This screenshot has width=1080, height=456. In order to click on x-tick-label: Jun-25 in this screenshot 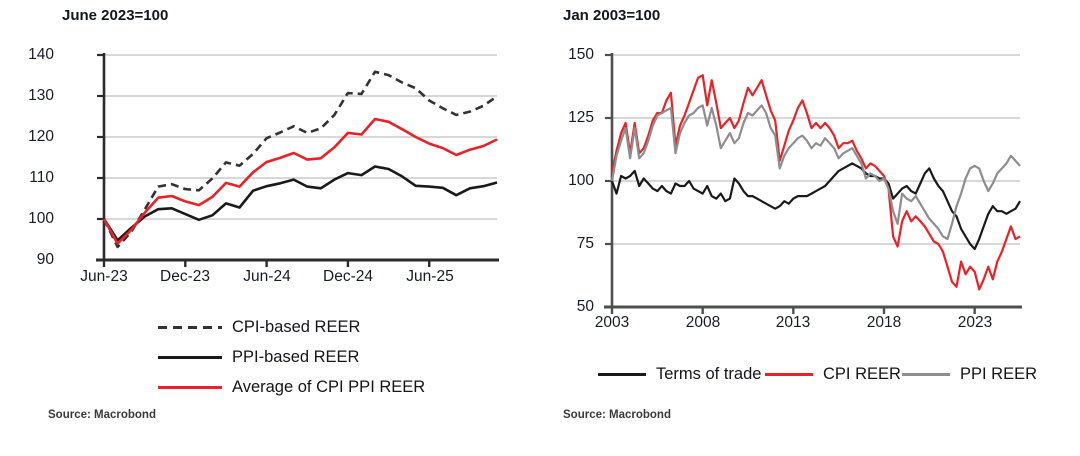, I will do `click(430, 276)`.